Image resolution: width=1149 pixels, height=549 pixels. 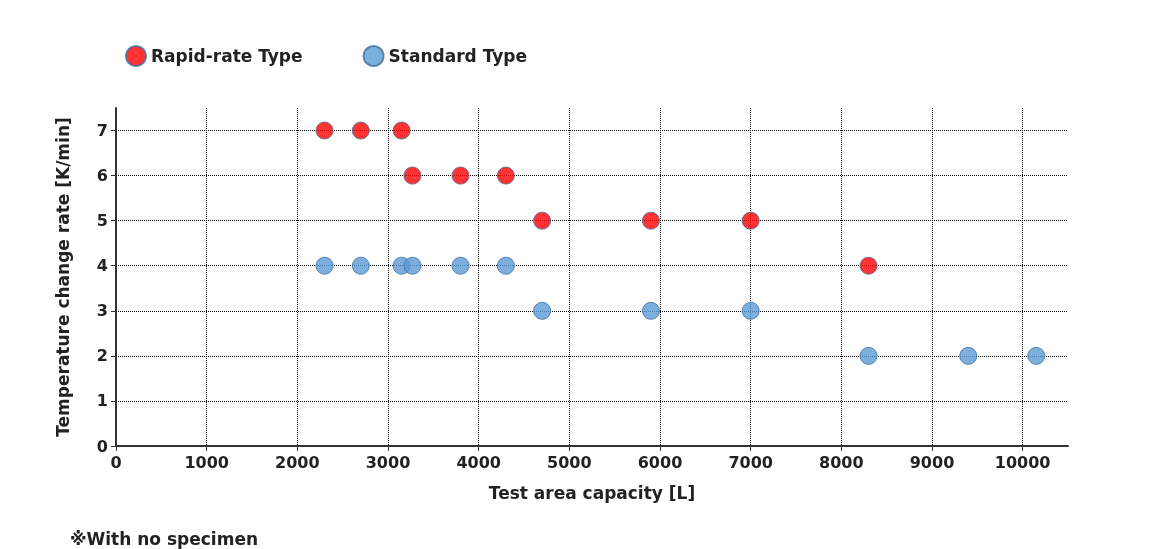 What do you see at coordinates (102, 131) in the screenshot?
I see `y-tick-label: 7` at bounding box center [102, 131].